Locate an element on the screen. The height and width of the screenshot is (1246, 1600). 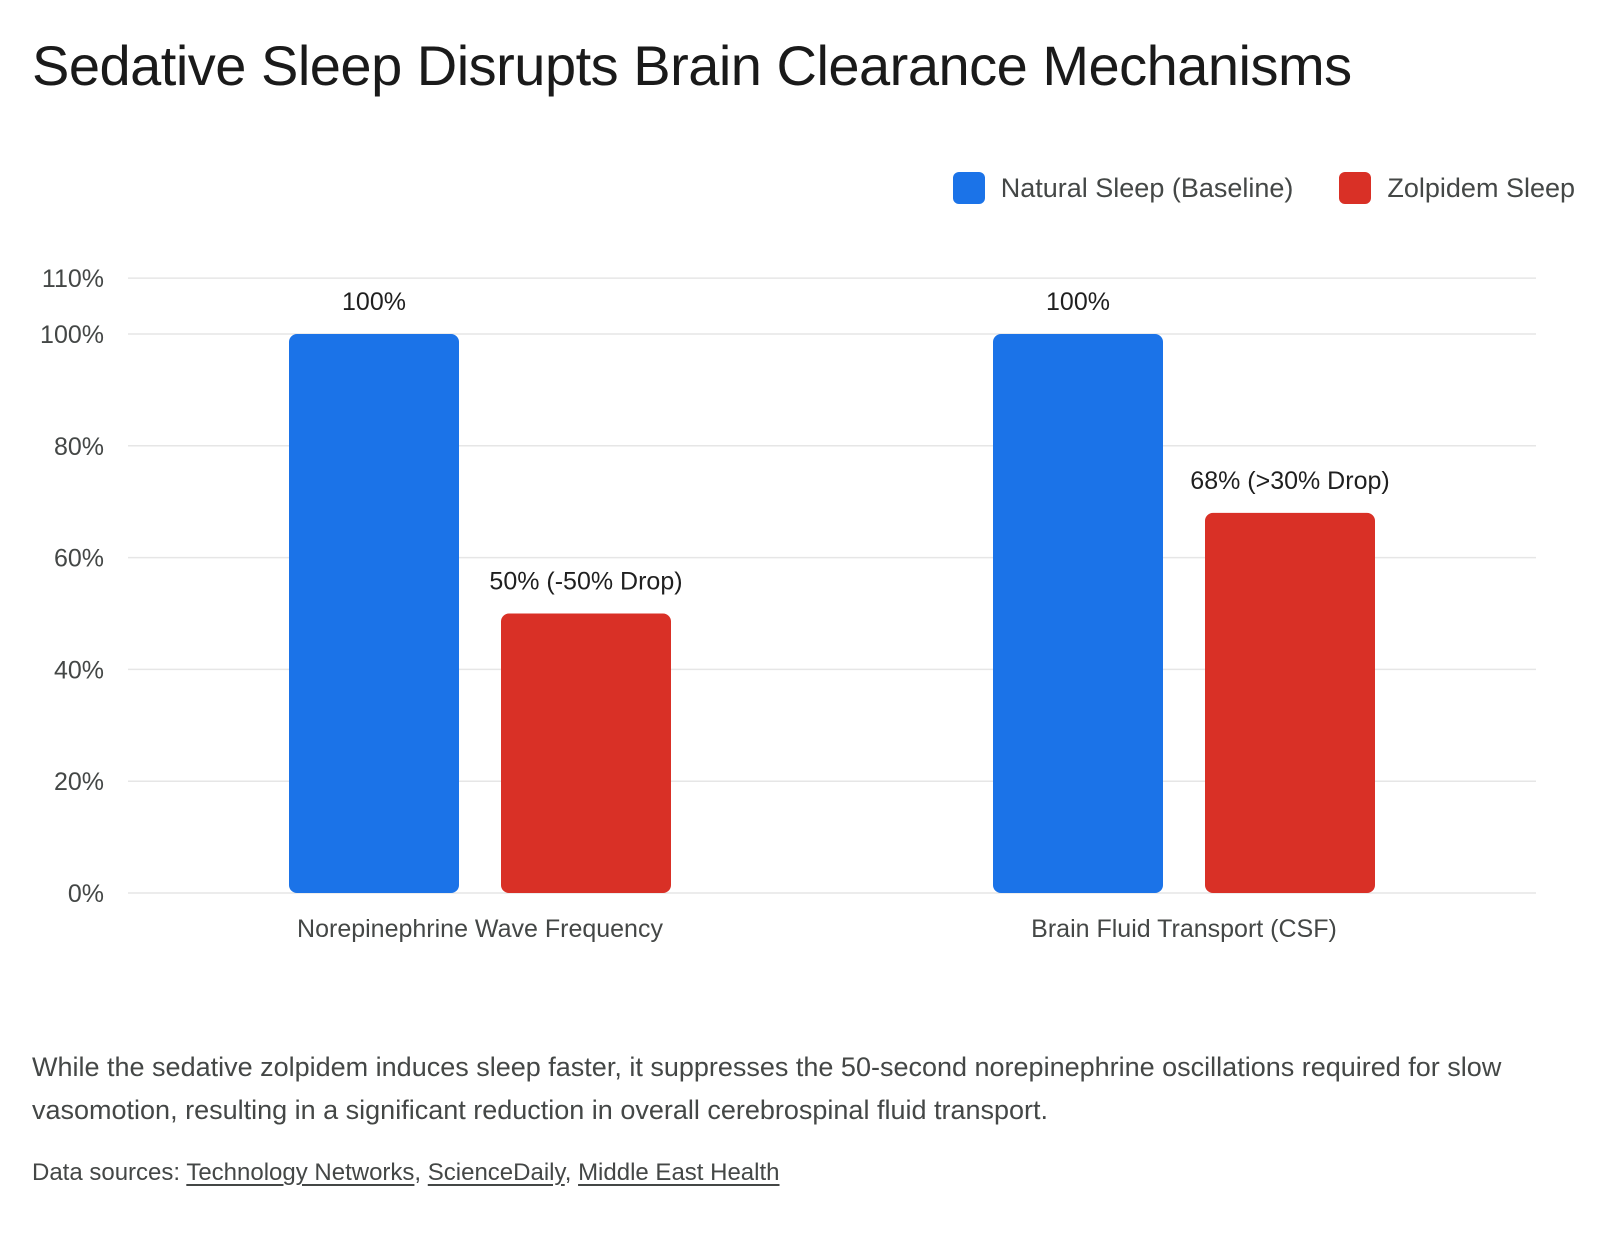
y-tick-label: 100% is located at coordinates (72, 335).